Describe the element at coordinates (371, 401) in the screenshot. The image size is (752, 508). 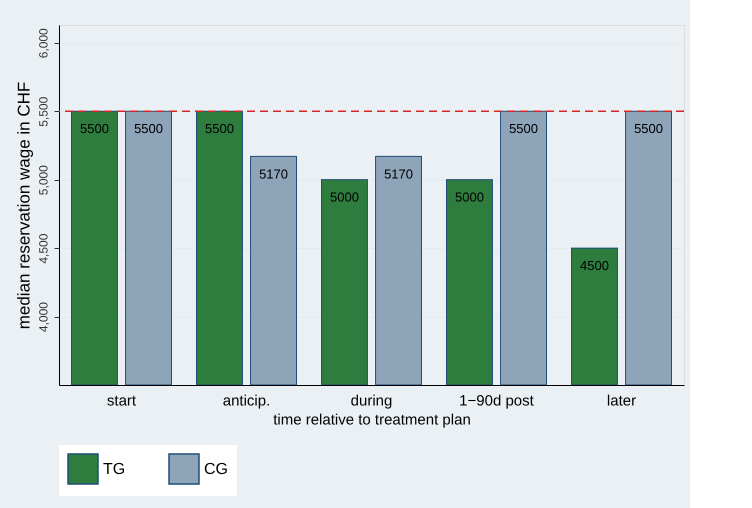
I see `x-tick-label: during` at that location.